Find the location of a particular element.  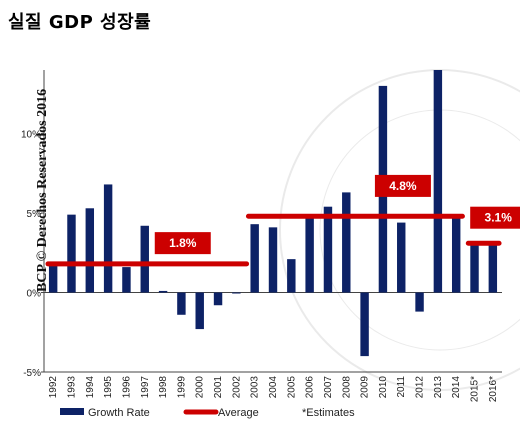

bar-2009 is located at coordinates (364, 324).